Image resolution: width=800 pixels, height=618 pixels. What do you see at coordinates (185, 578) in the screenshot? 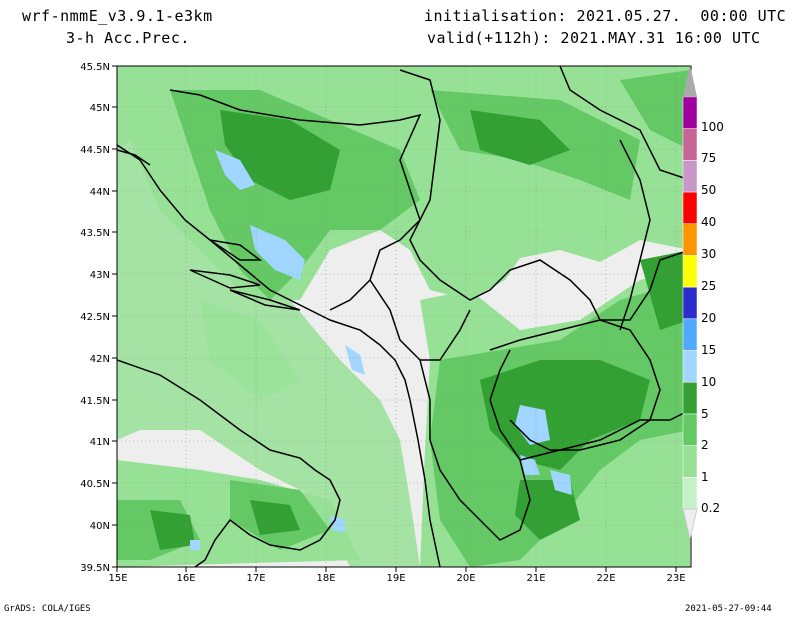
I see `lon-label: 16E` at bounding box center [185, 578].